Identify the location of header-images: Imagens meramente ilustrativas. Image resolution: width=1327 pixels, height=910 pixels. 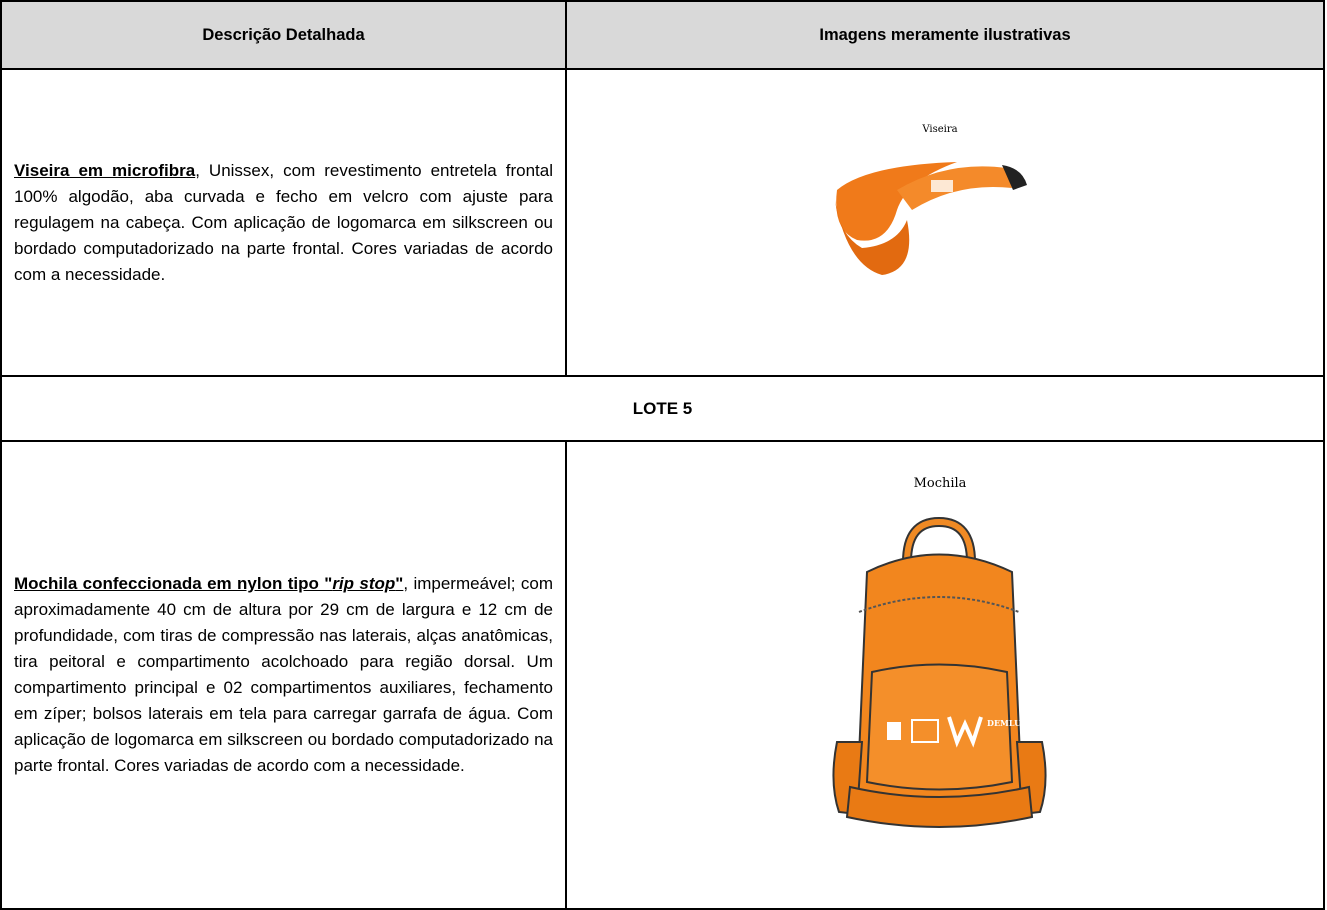
(945, 35).